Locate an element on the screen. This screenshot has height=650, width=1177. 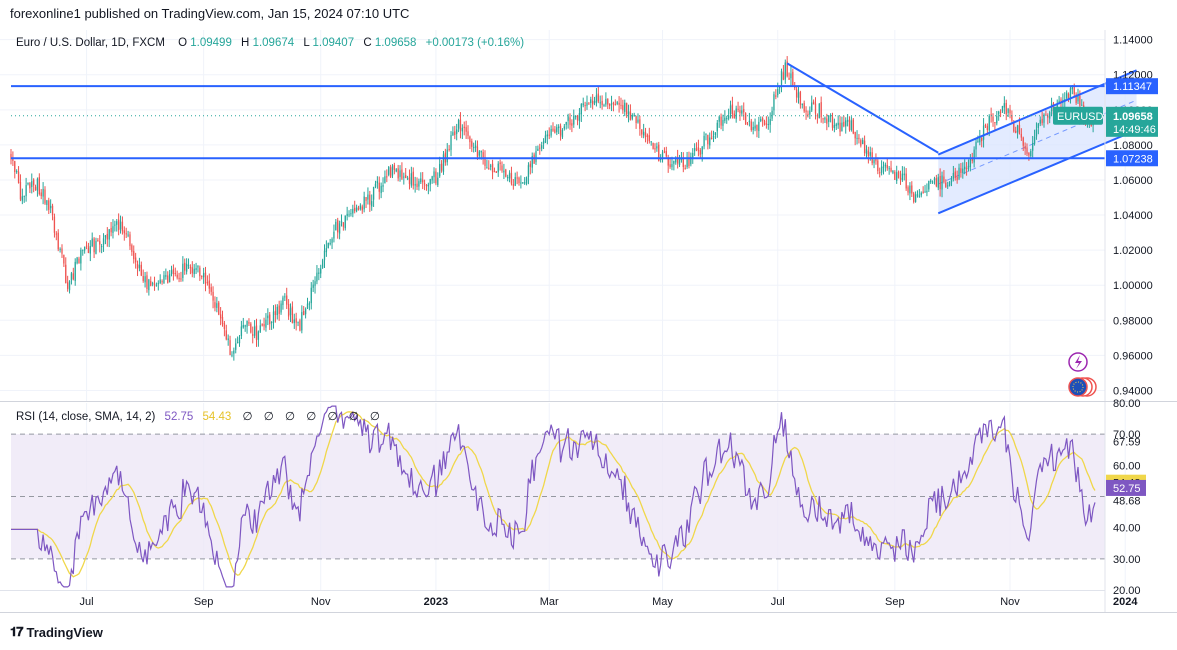
price-tick-label: 1.04000 is located at coordinates (1133, 216).